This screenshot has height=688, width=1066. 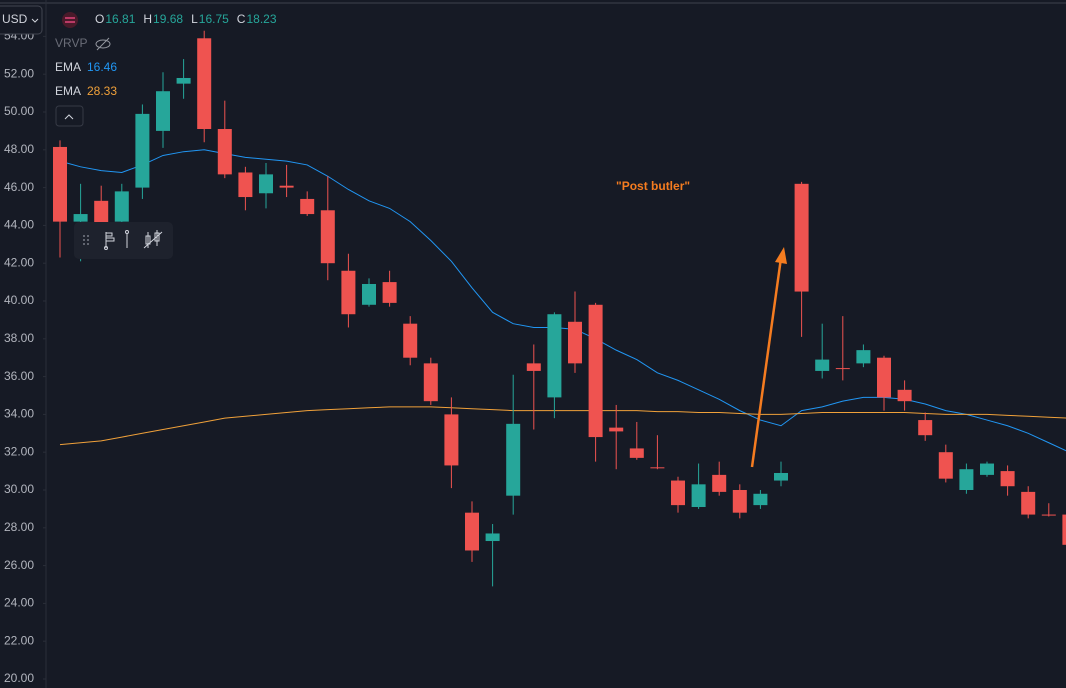 I want to click on currency-button, so click(x=21, y=20).